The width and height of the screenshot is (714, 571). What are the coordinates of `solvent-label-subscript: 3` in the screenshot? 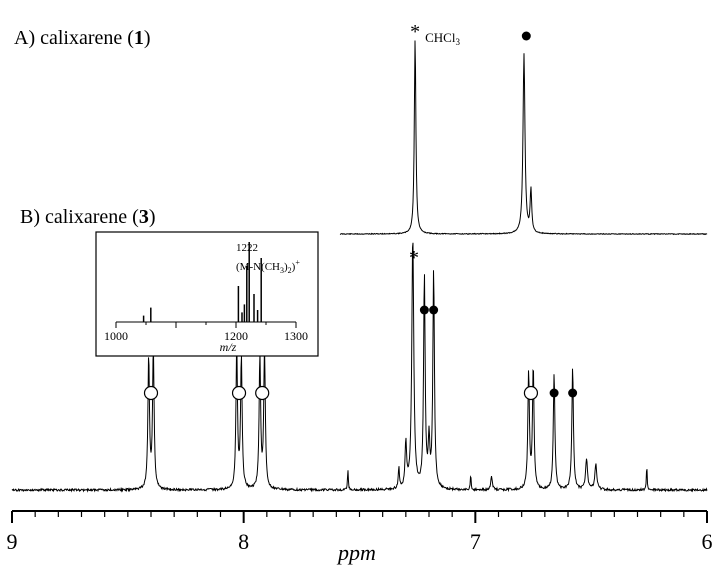 It's located at (457, 42).